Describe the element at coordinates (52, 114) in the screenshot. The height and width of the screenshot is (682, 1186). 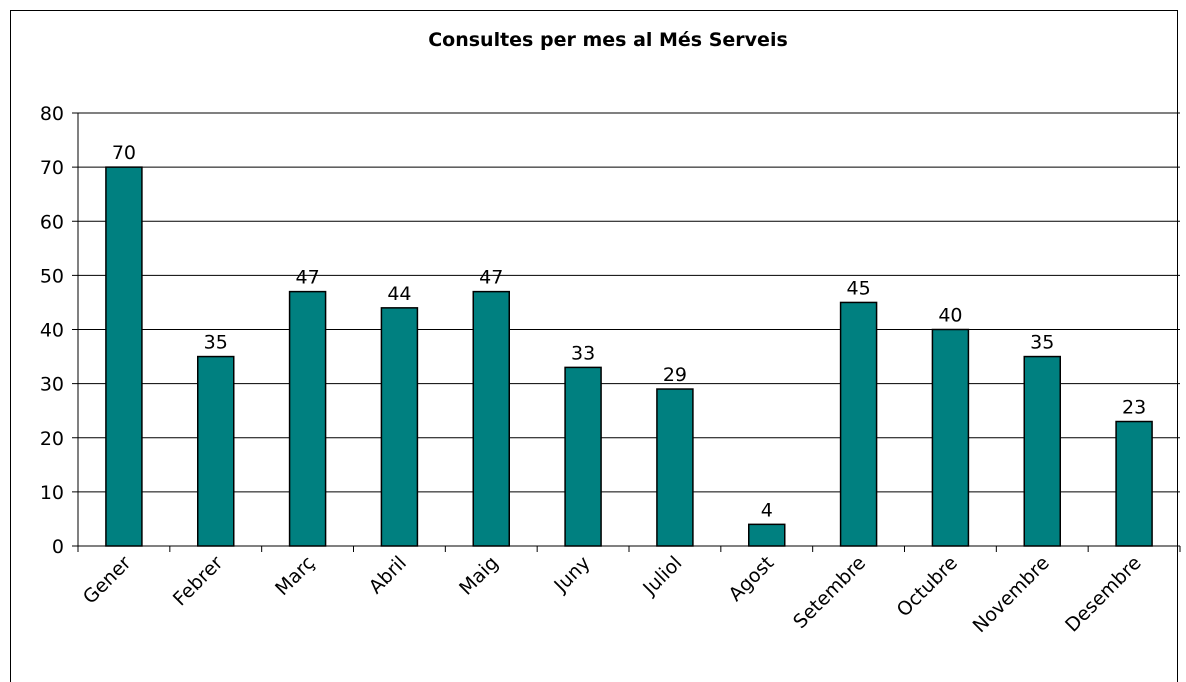
I see `y-tick-label: 80` at that location.